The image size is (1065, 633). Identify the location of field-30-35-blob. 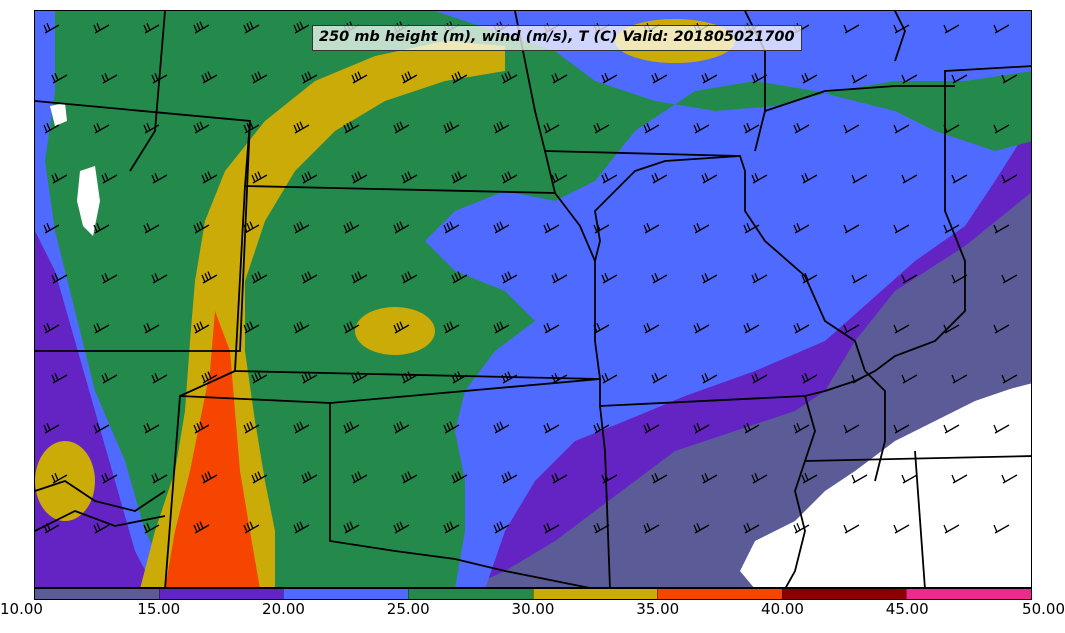
(395, 331).